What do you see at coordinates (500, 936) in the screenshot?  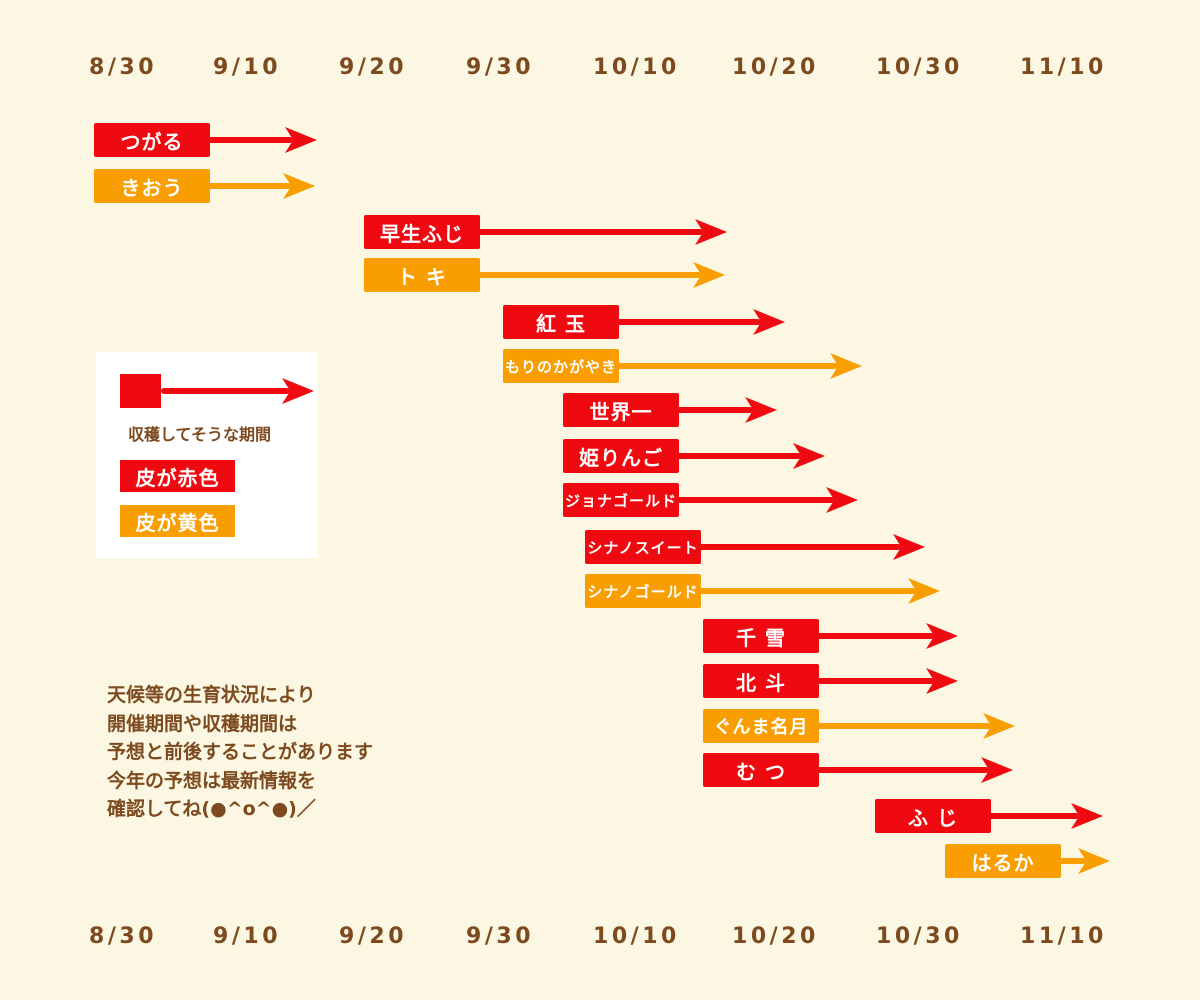 I see `axis-label-bottom: 9/30` at bounding box center [500, 936].